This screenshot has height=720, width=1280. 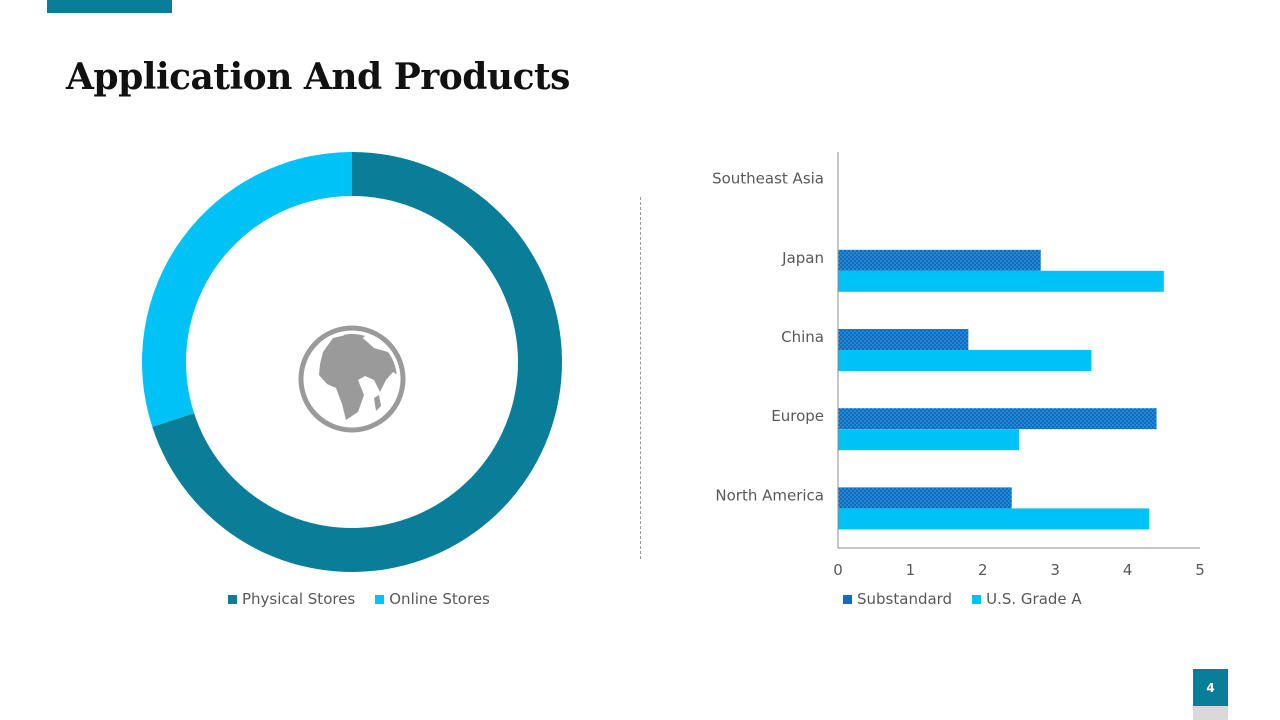 What do you see at coordinates (802, 258) in the screenshot?
I see `category-label-japan: Japan` at bounding box center [802, 258].